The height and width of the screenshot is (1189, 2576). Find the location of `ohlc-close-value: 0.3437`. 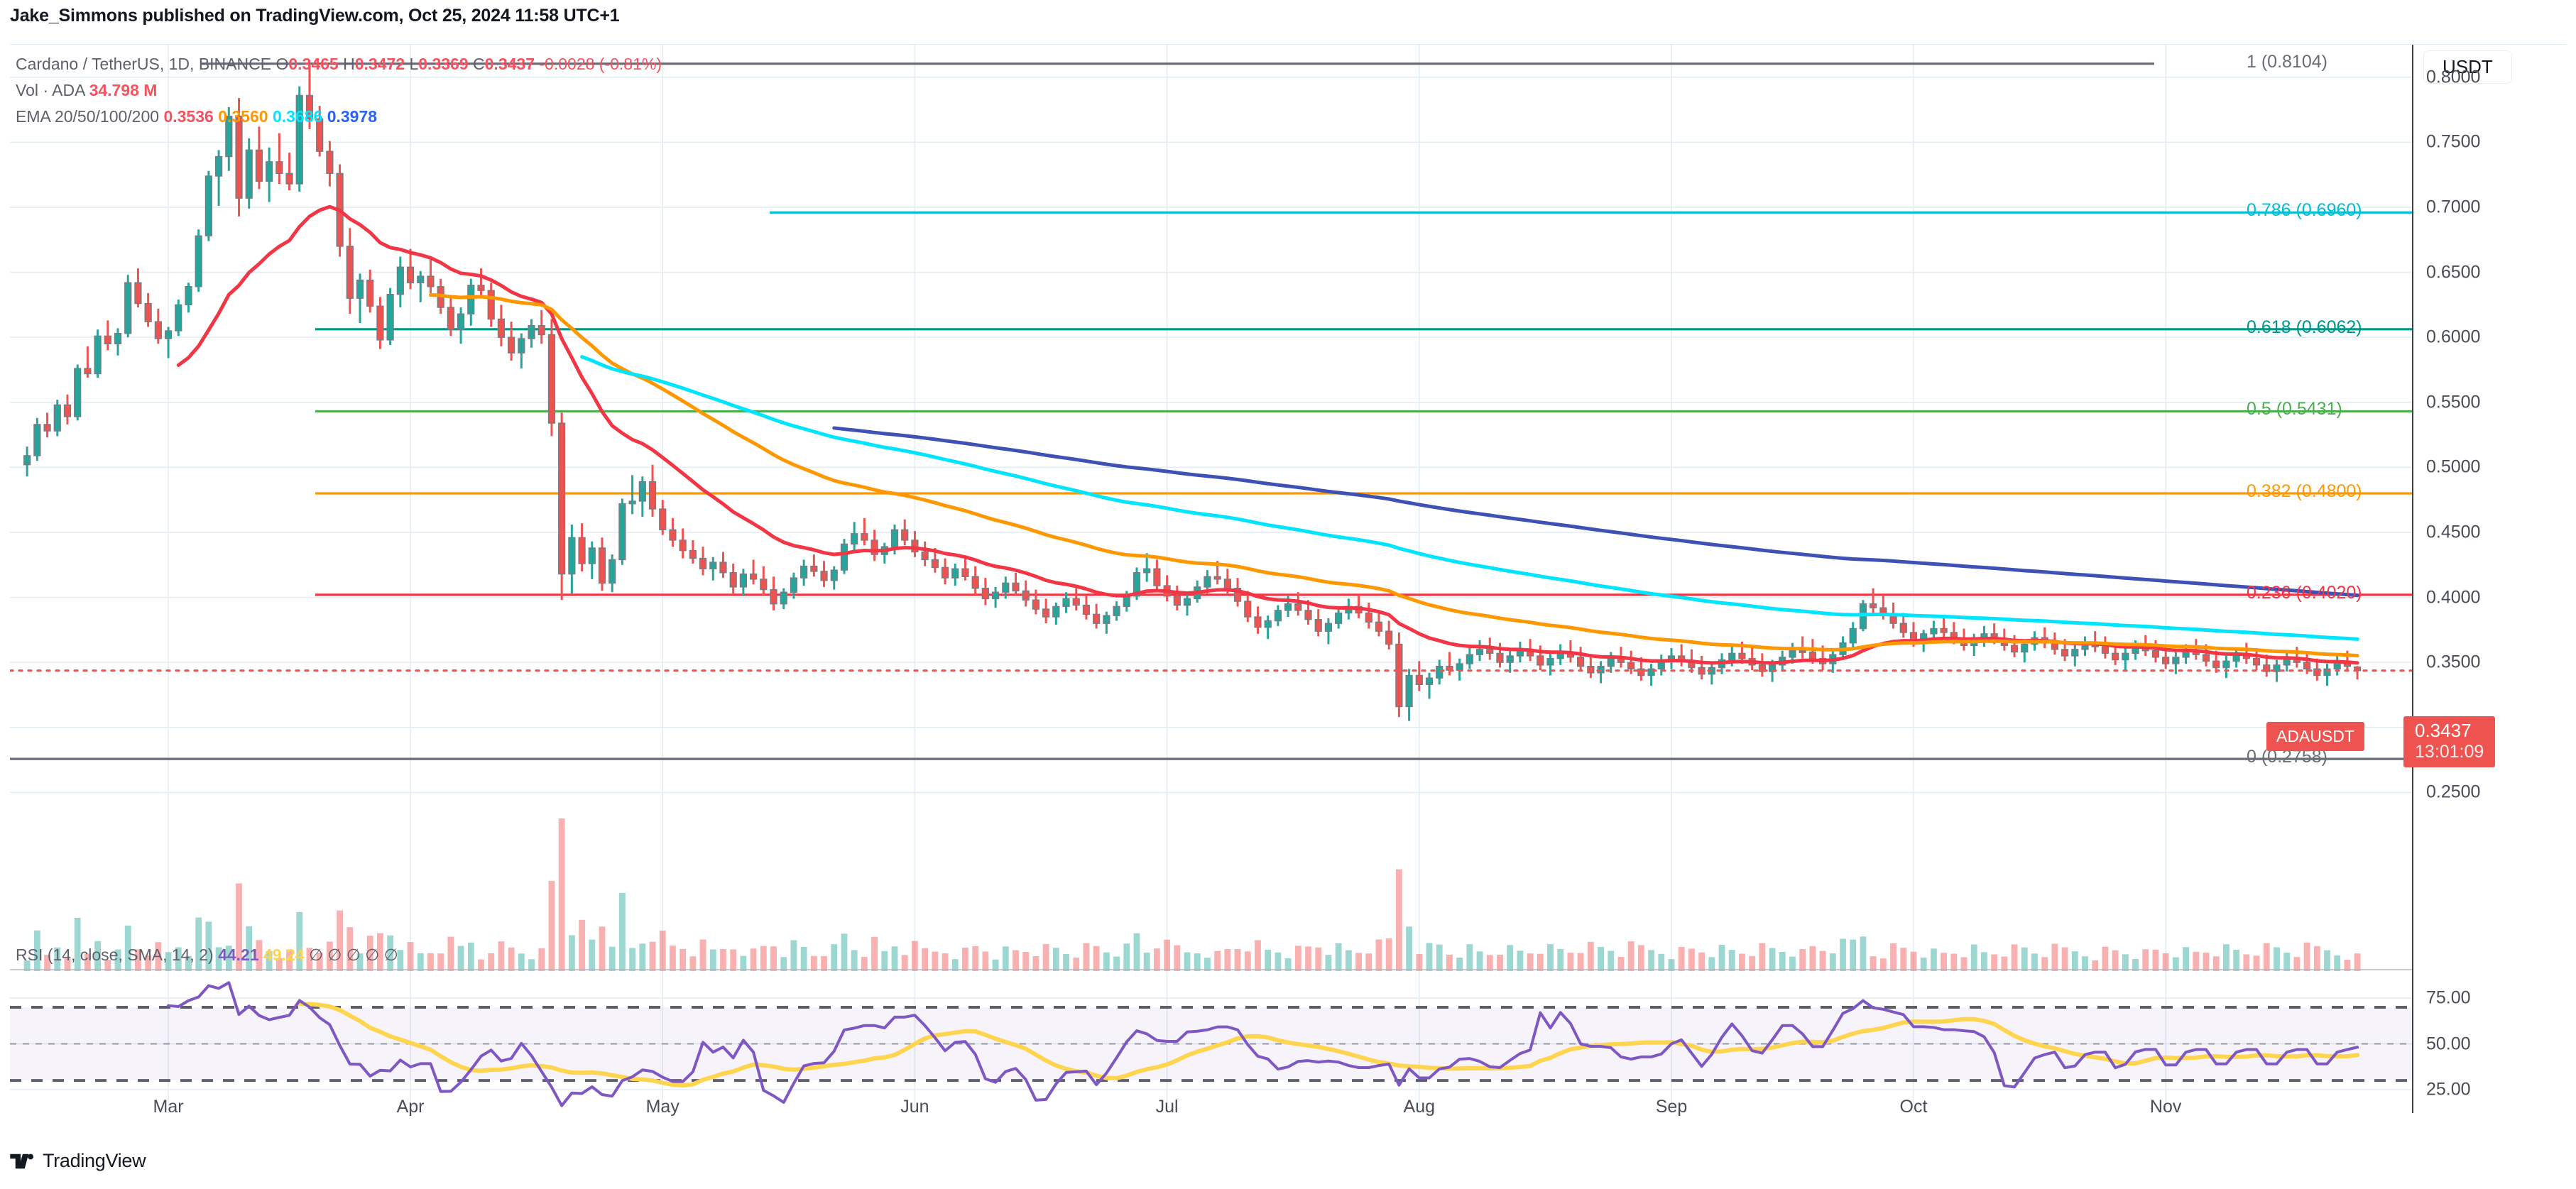

ohlc-close-value: 0.3437 is located at coordinates (509, 64).